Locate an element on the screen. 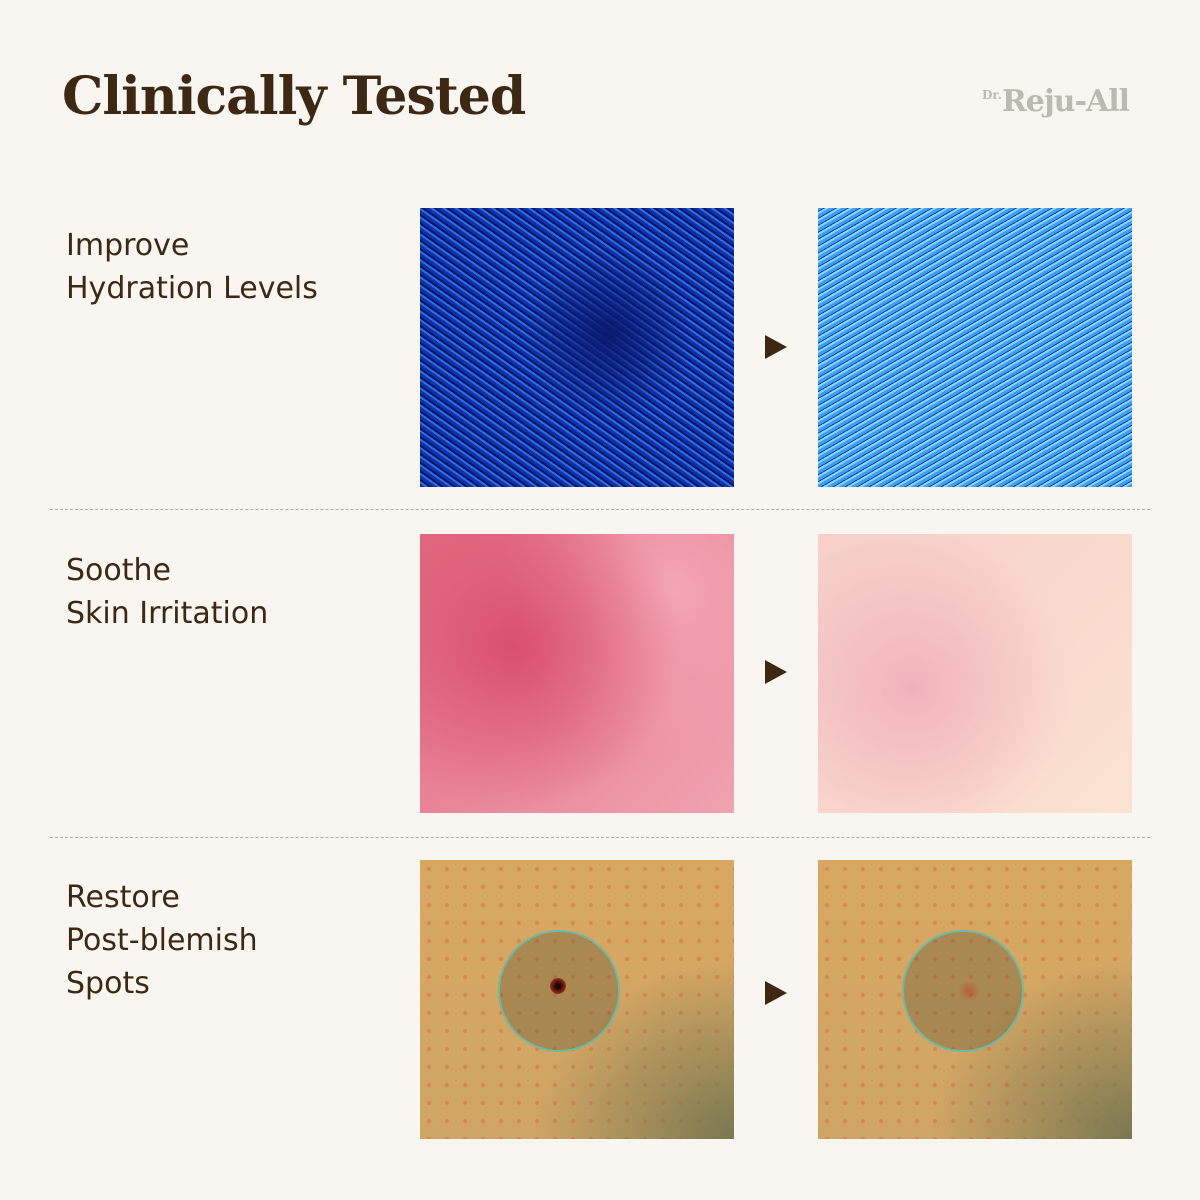  row-label-blemish: Restore Post-blemish Spots is located at coordinates (162, 940).